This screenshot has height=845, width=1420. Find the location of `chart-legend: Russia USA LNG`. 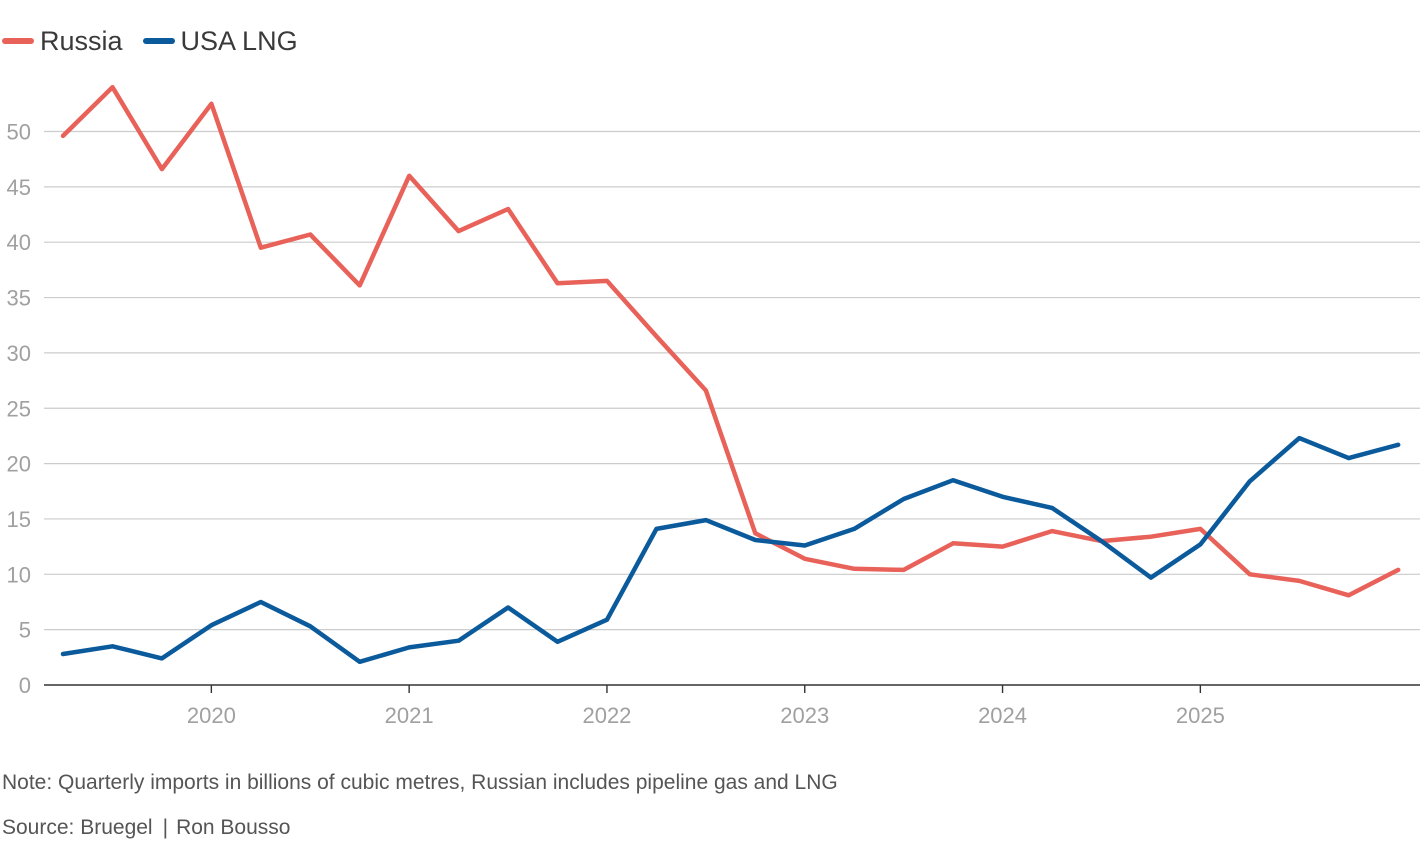

chart-legend: Russia USA LNG is located at coordinates (160, 41).